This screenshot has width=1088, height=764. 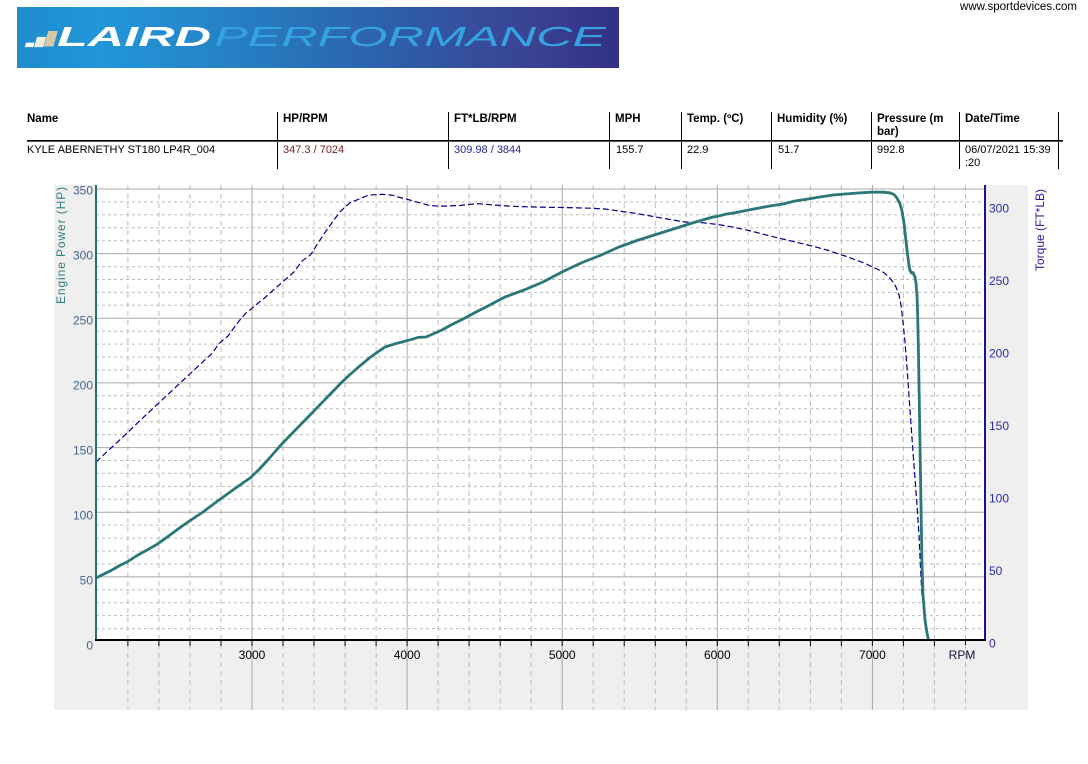 What do you see at coordinates (562, 655) in the screenshot?
I see `svg-text: 5000` at bounding box center [562, 655].